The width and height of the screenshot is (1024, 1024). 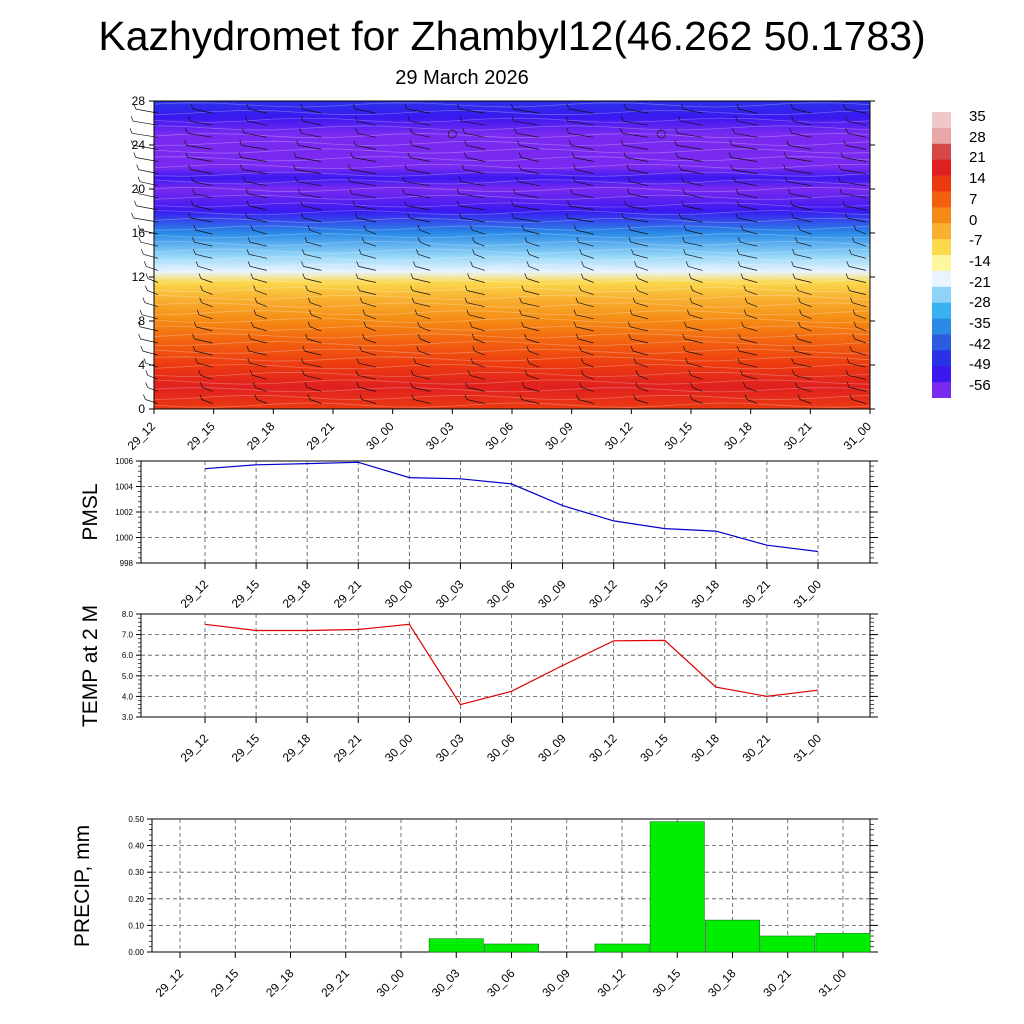 What do you see at coordinates (82, 886) in the screenshot?
I see `precip-ylabel: PRECIP, mm` at bounding box center [82, 886].